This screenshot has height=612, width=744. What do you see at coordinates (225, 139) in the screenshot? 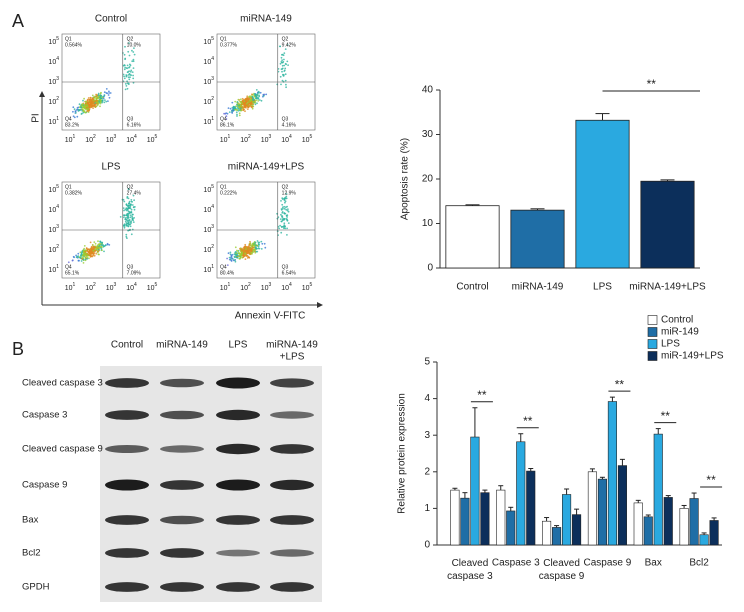
I see `flow-x-tick: 10¹` at bounding box center [225, 139].